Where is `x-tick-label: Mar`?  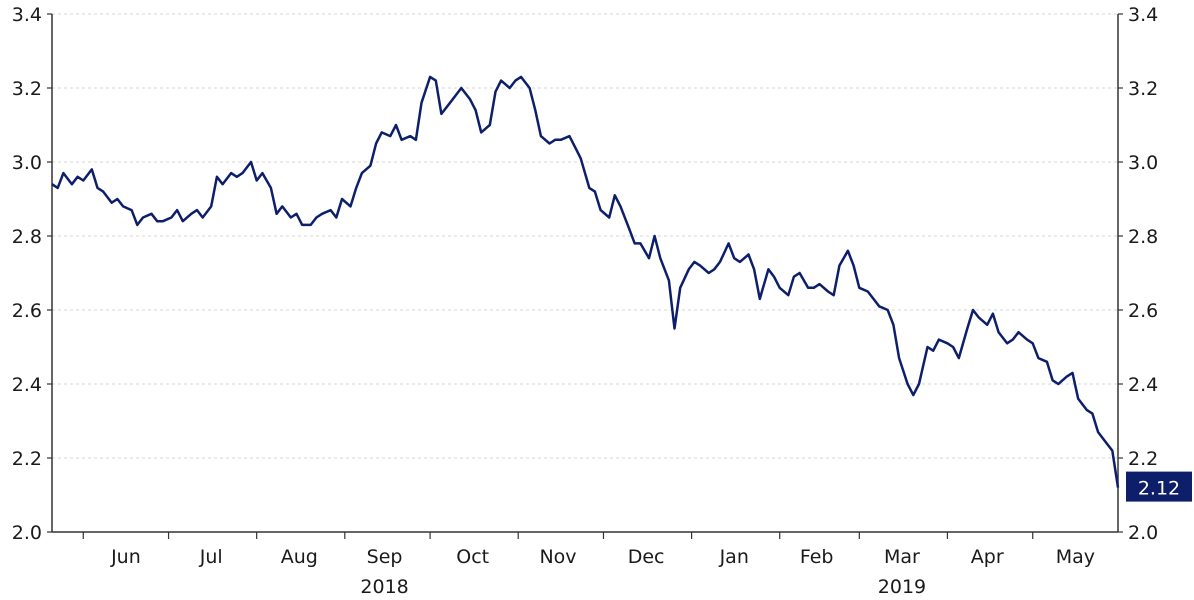
x-tick-label: Mar is located at coordinates (902, 557).